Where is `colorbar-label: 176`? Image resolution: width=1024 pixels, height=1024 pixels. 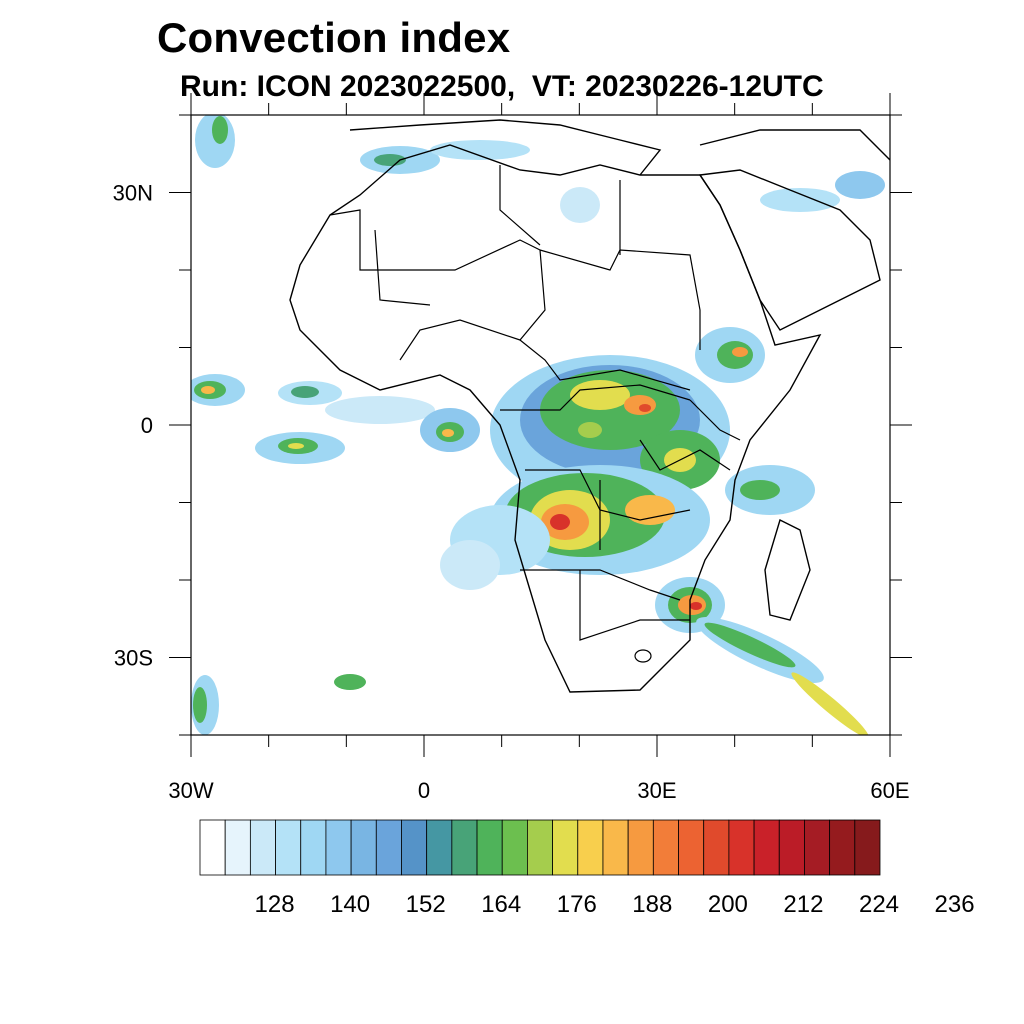
colorbar-label: 176 is located at coordinates (577, 904).